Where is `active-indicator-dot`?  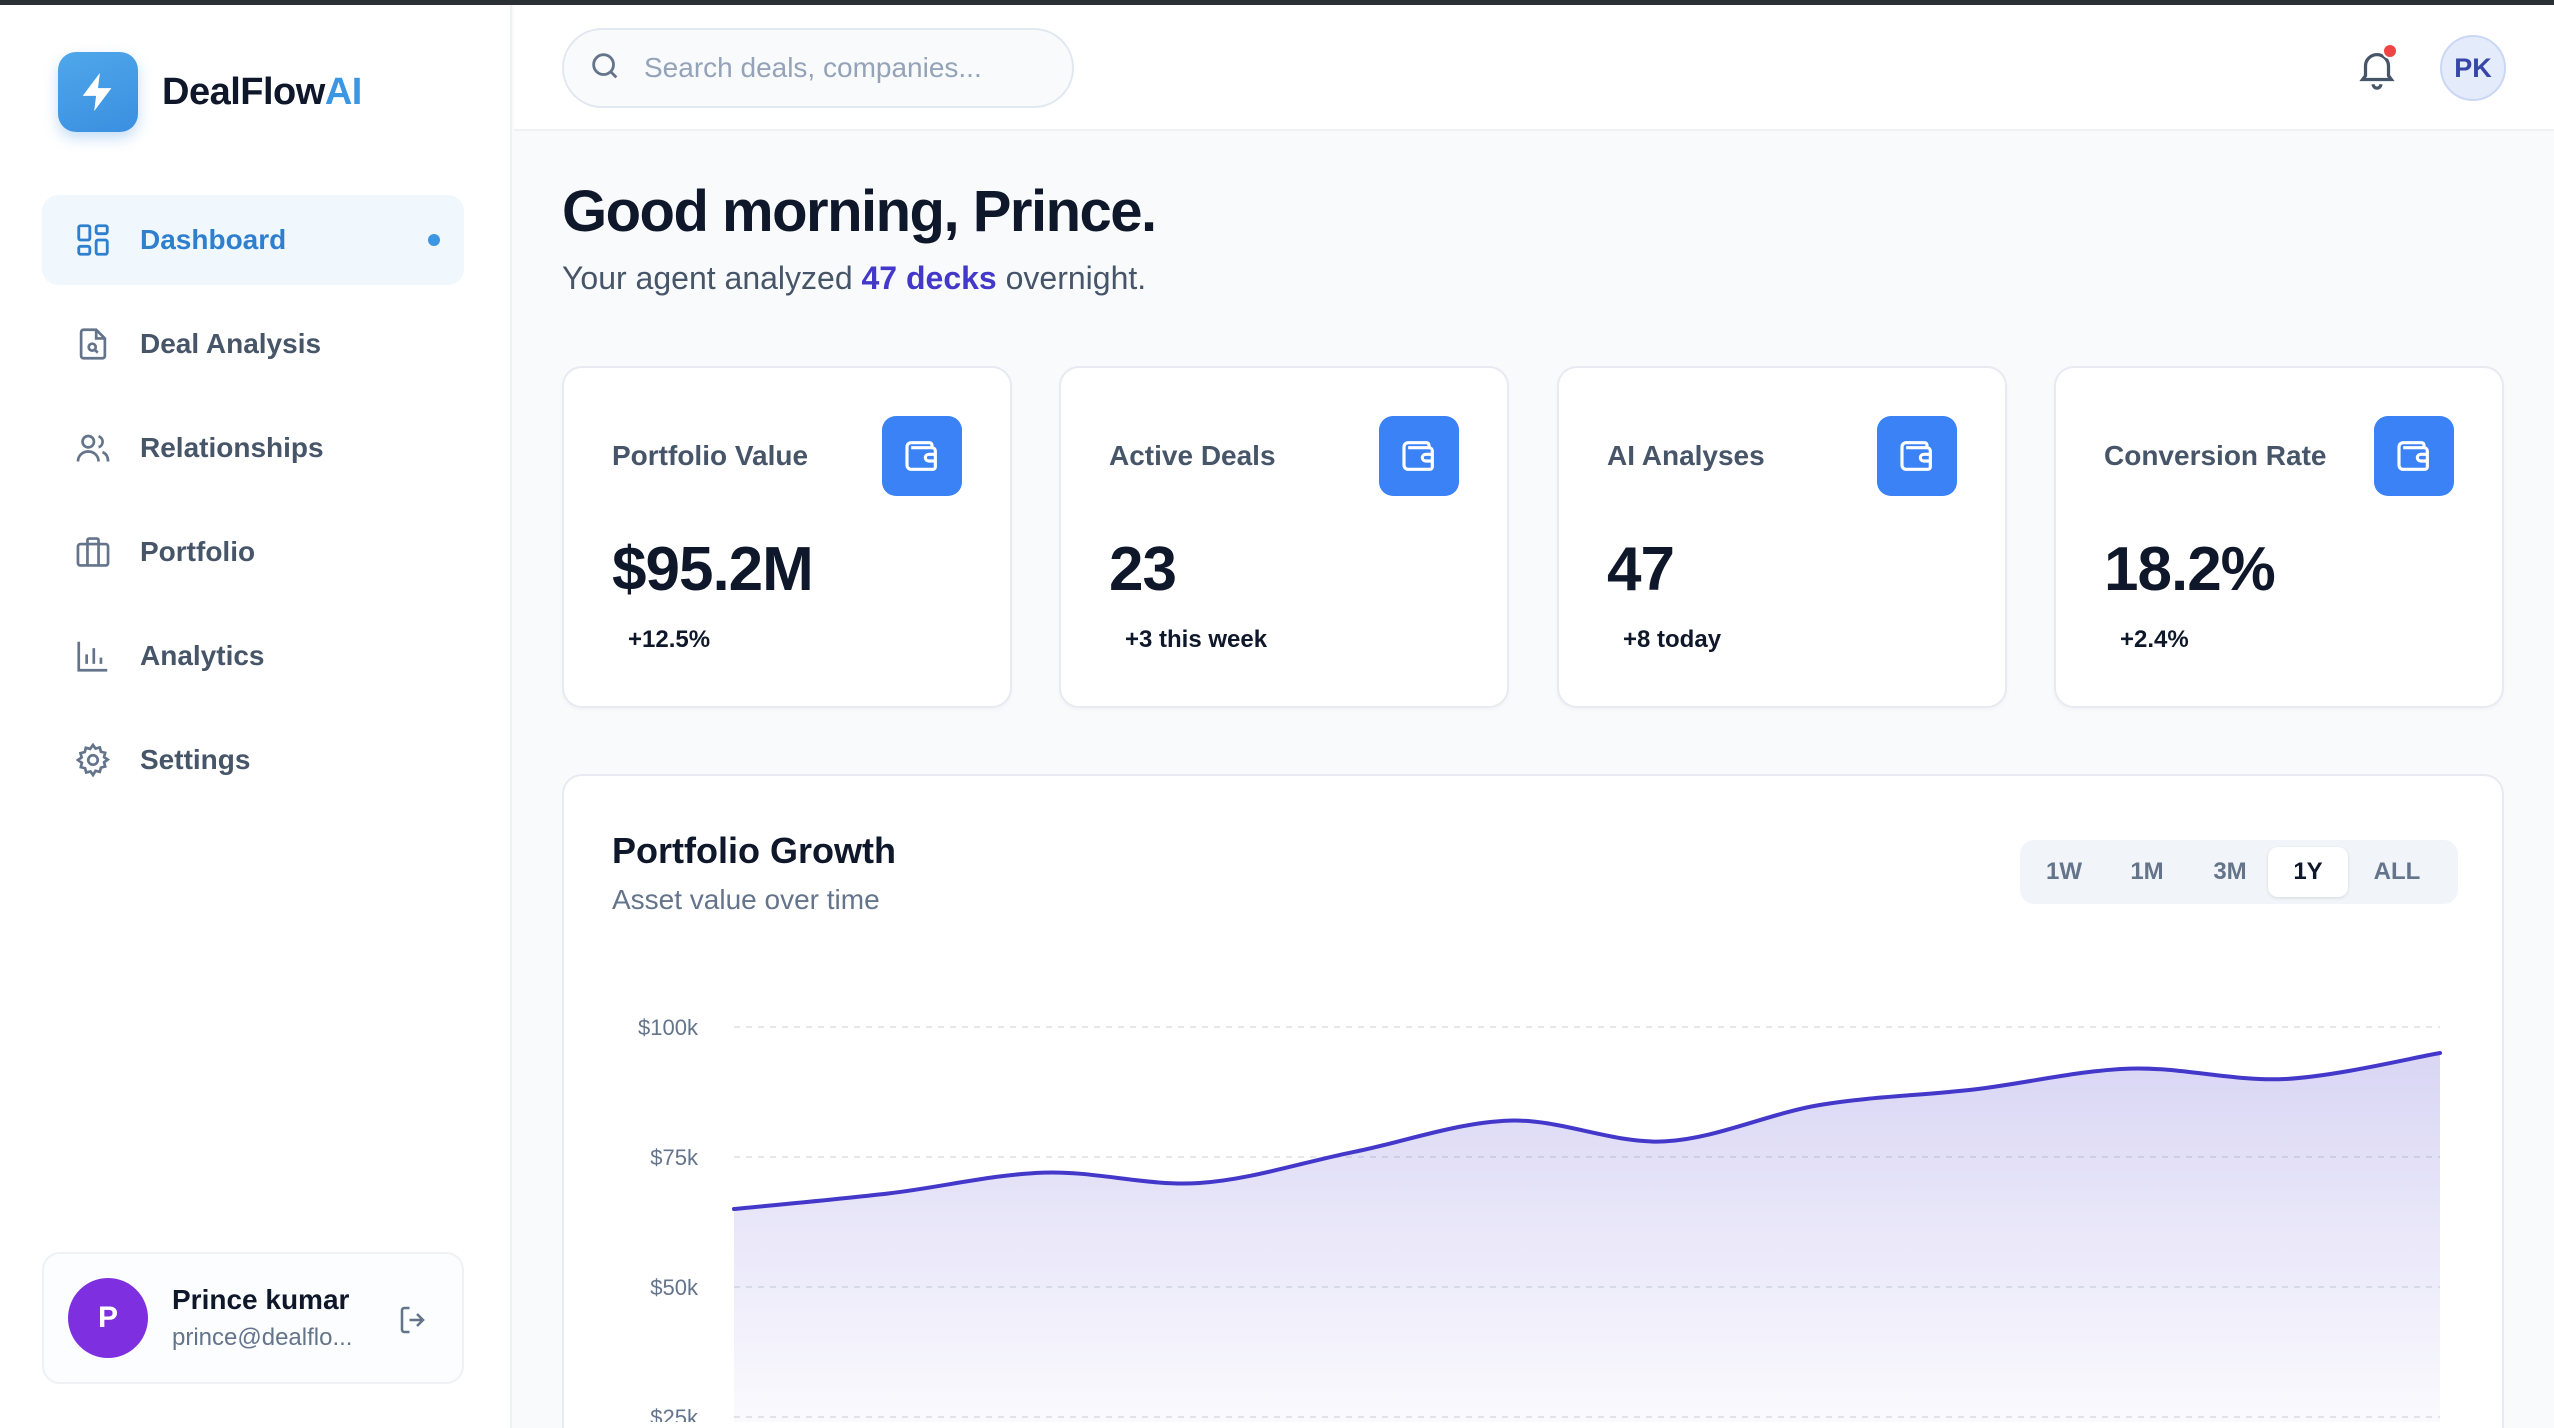 active-indicator-dot is located at coordinates (434, 240).